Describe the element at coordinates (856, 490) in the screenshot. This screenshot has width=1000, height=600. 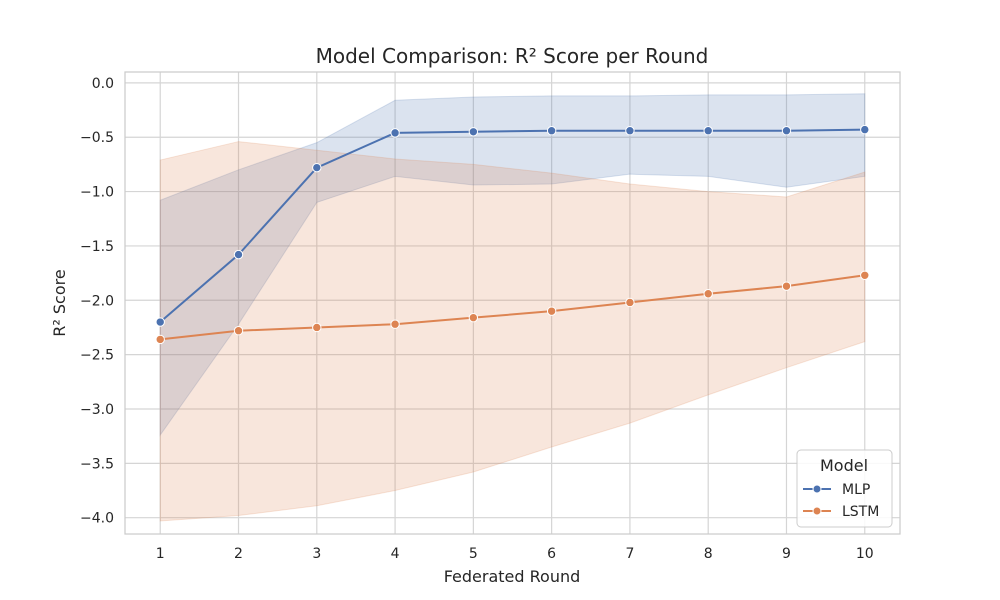
I see `legend-label-mlp: MLP` at that location.